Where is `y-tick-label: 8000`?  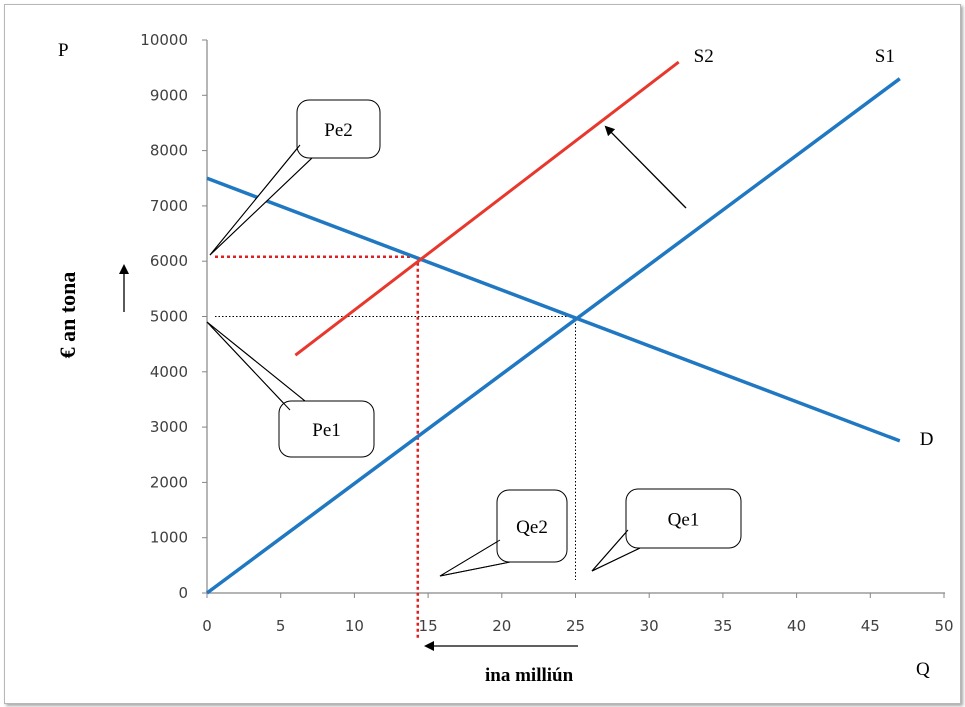
y-tick-label: 8000 is located at coordinates (169, 151).